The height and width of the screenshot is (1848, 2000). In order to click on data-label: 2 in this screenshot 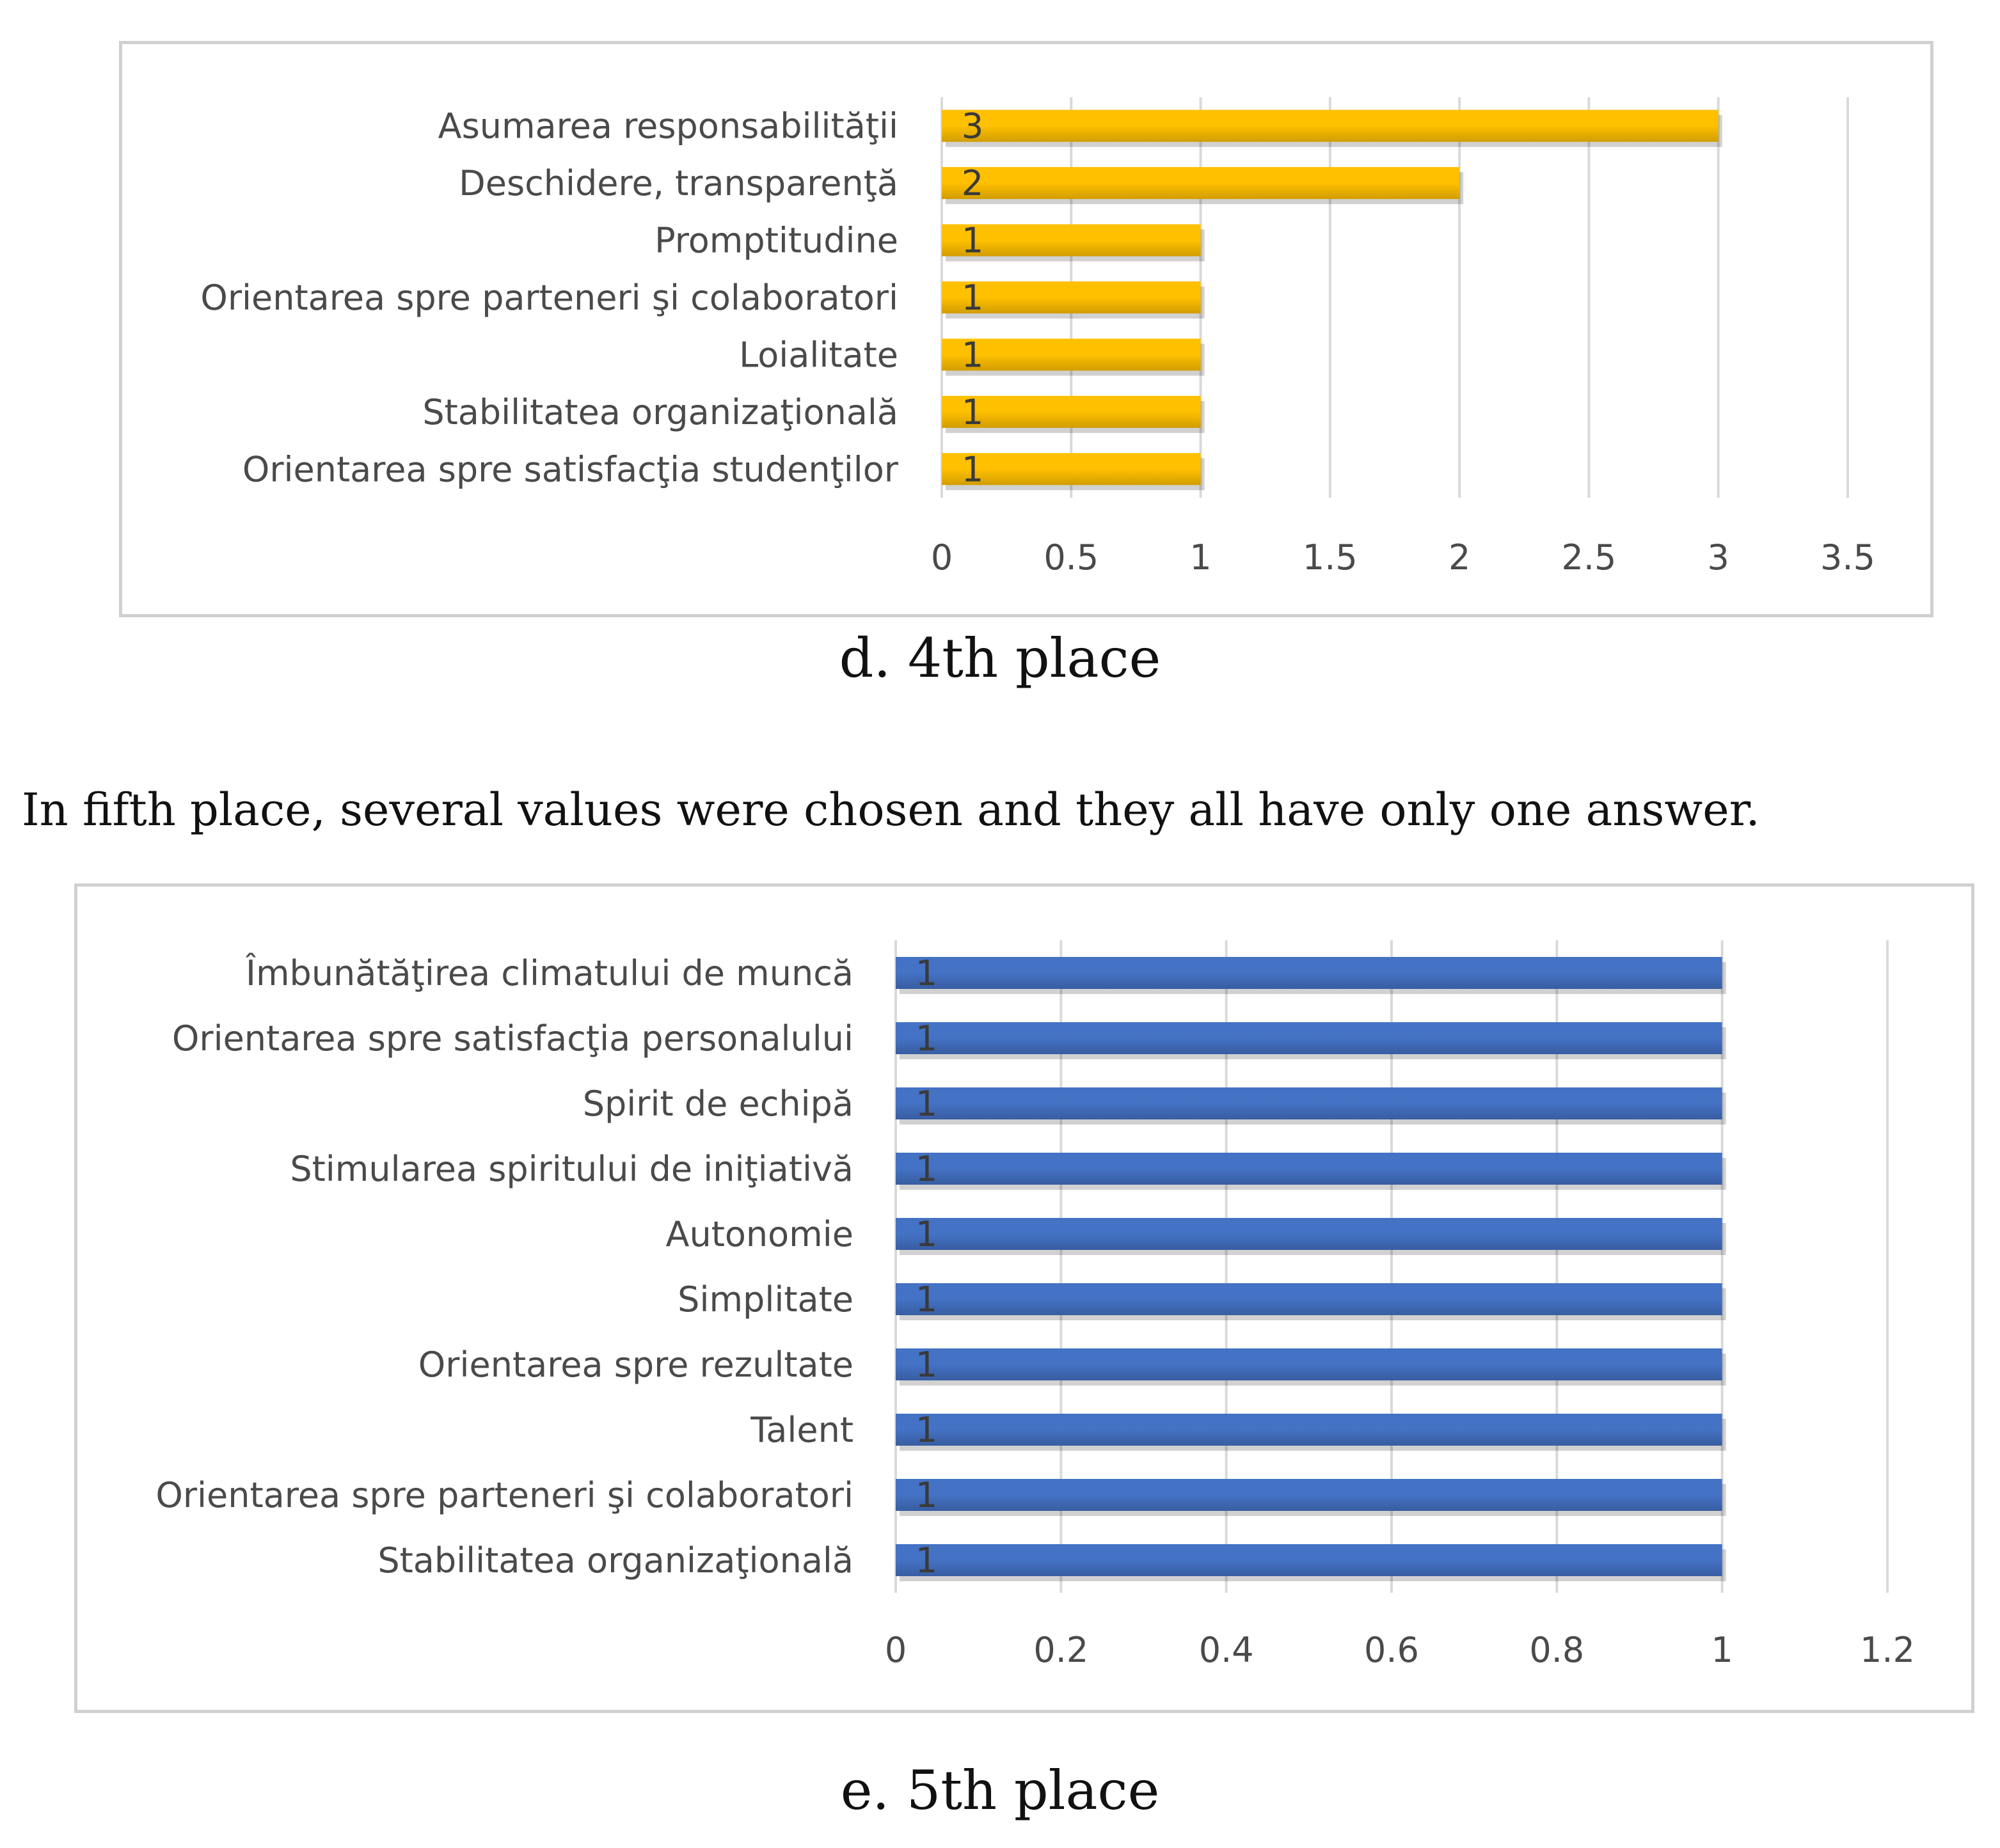, I will do `click(972, 183)`.